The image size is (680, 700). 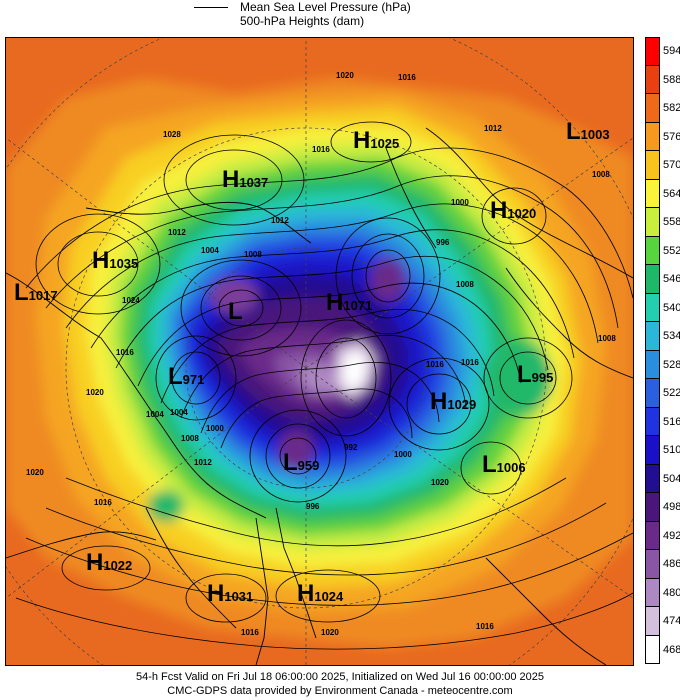 What do you see at coordinates (542, 377) in the screenshot?
I see `pressure-center-value: 995` at bounding box center [542, 377].